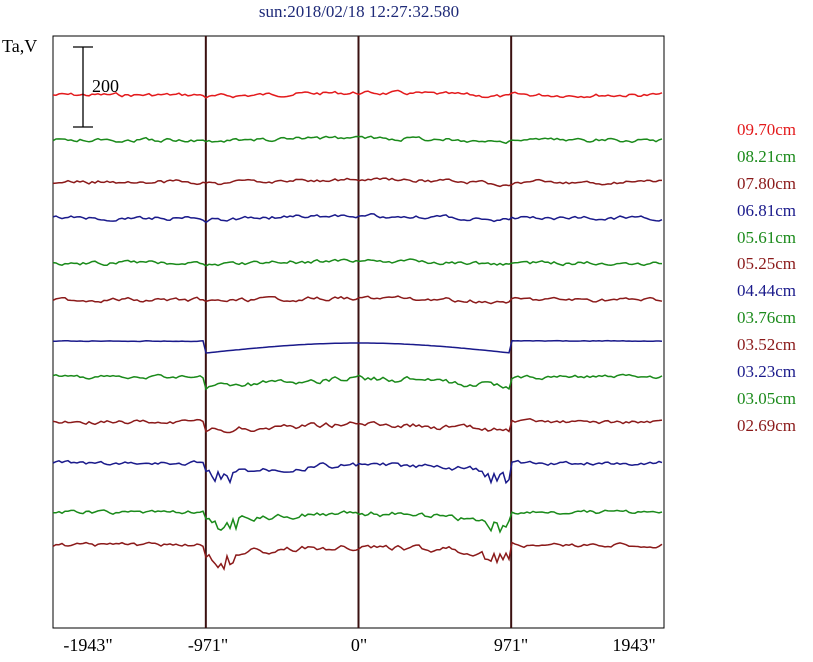 The image size is (813, 662). Describe the element at coordinates (767, 291) in the screenshot. I see `legend-item-6: 04.44cm` at that location.